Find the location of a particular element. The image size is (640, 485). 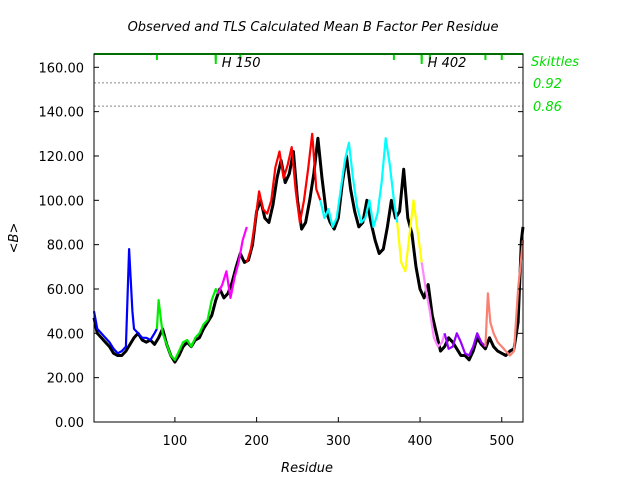

tls-segment-7-line is located at coordinates (433, 305).